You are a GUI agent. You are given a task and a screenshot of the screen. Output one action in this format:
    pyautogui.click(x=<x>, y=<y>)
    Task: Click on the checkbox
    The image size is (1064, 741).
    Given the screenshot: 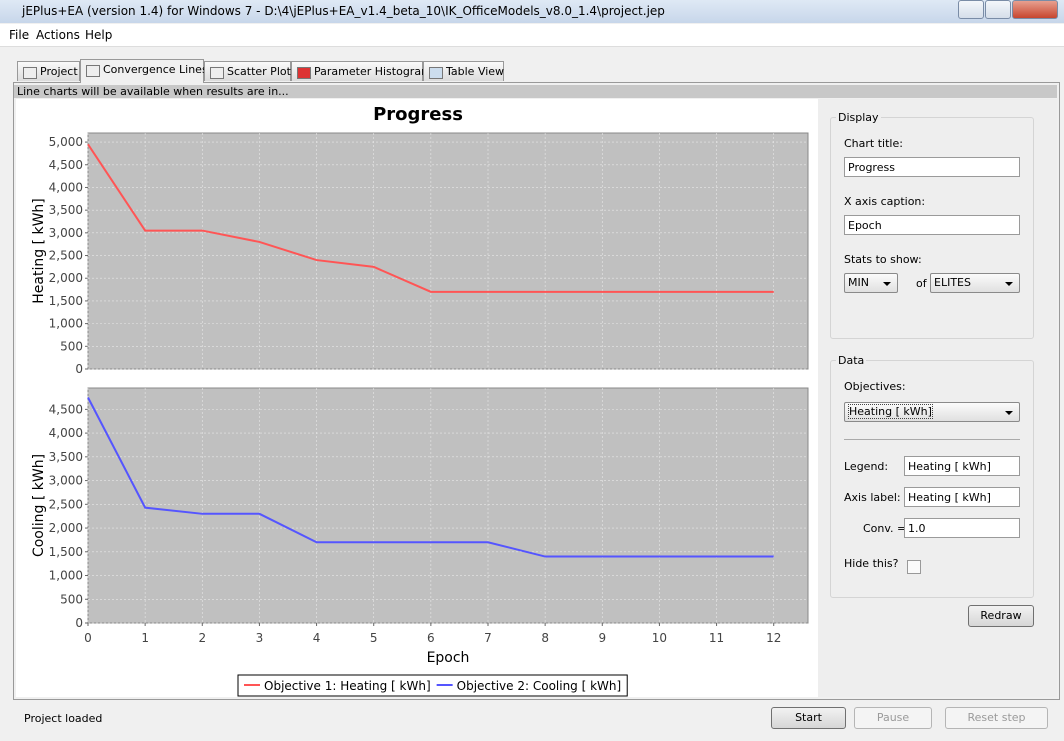 What is the action you would take?
    pyautogui.click(x=914, y=567)
    